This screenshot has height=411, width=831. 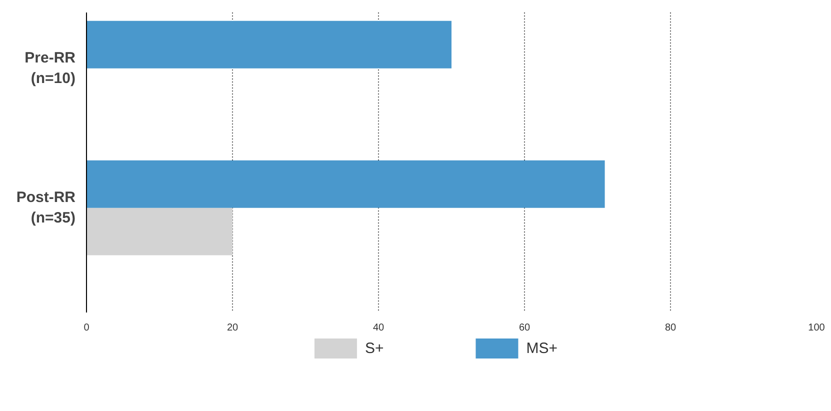 I want to click on legend-label: MS+, so click(x=542, y=348).